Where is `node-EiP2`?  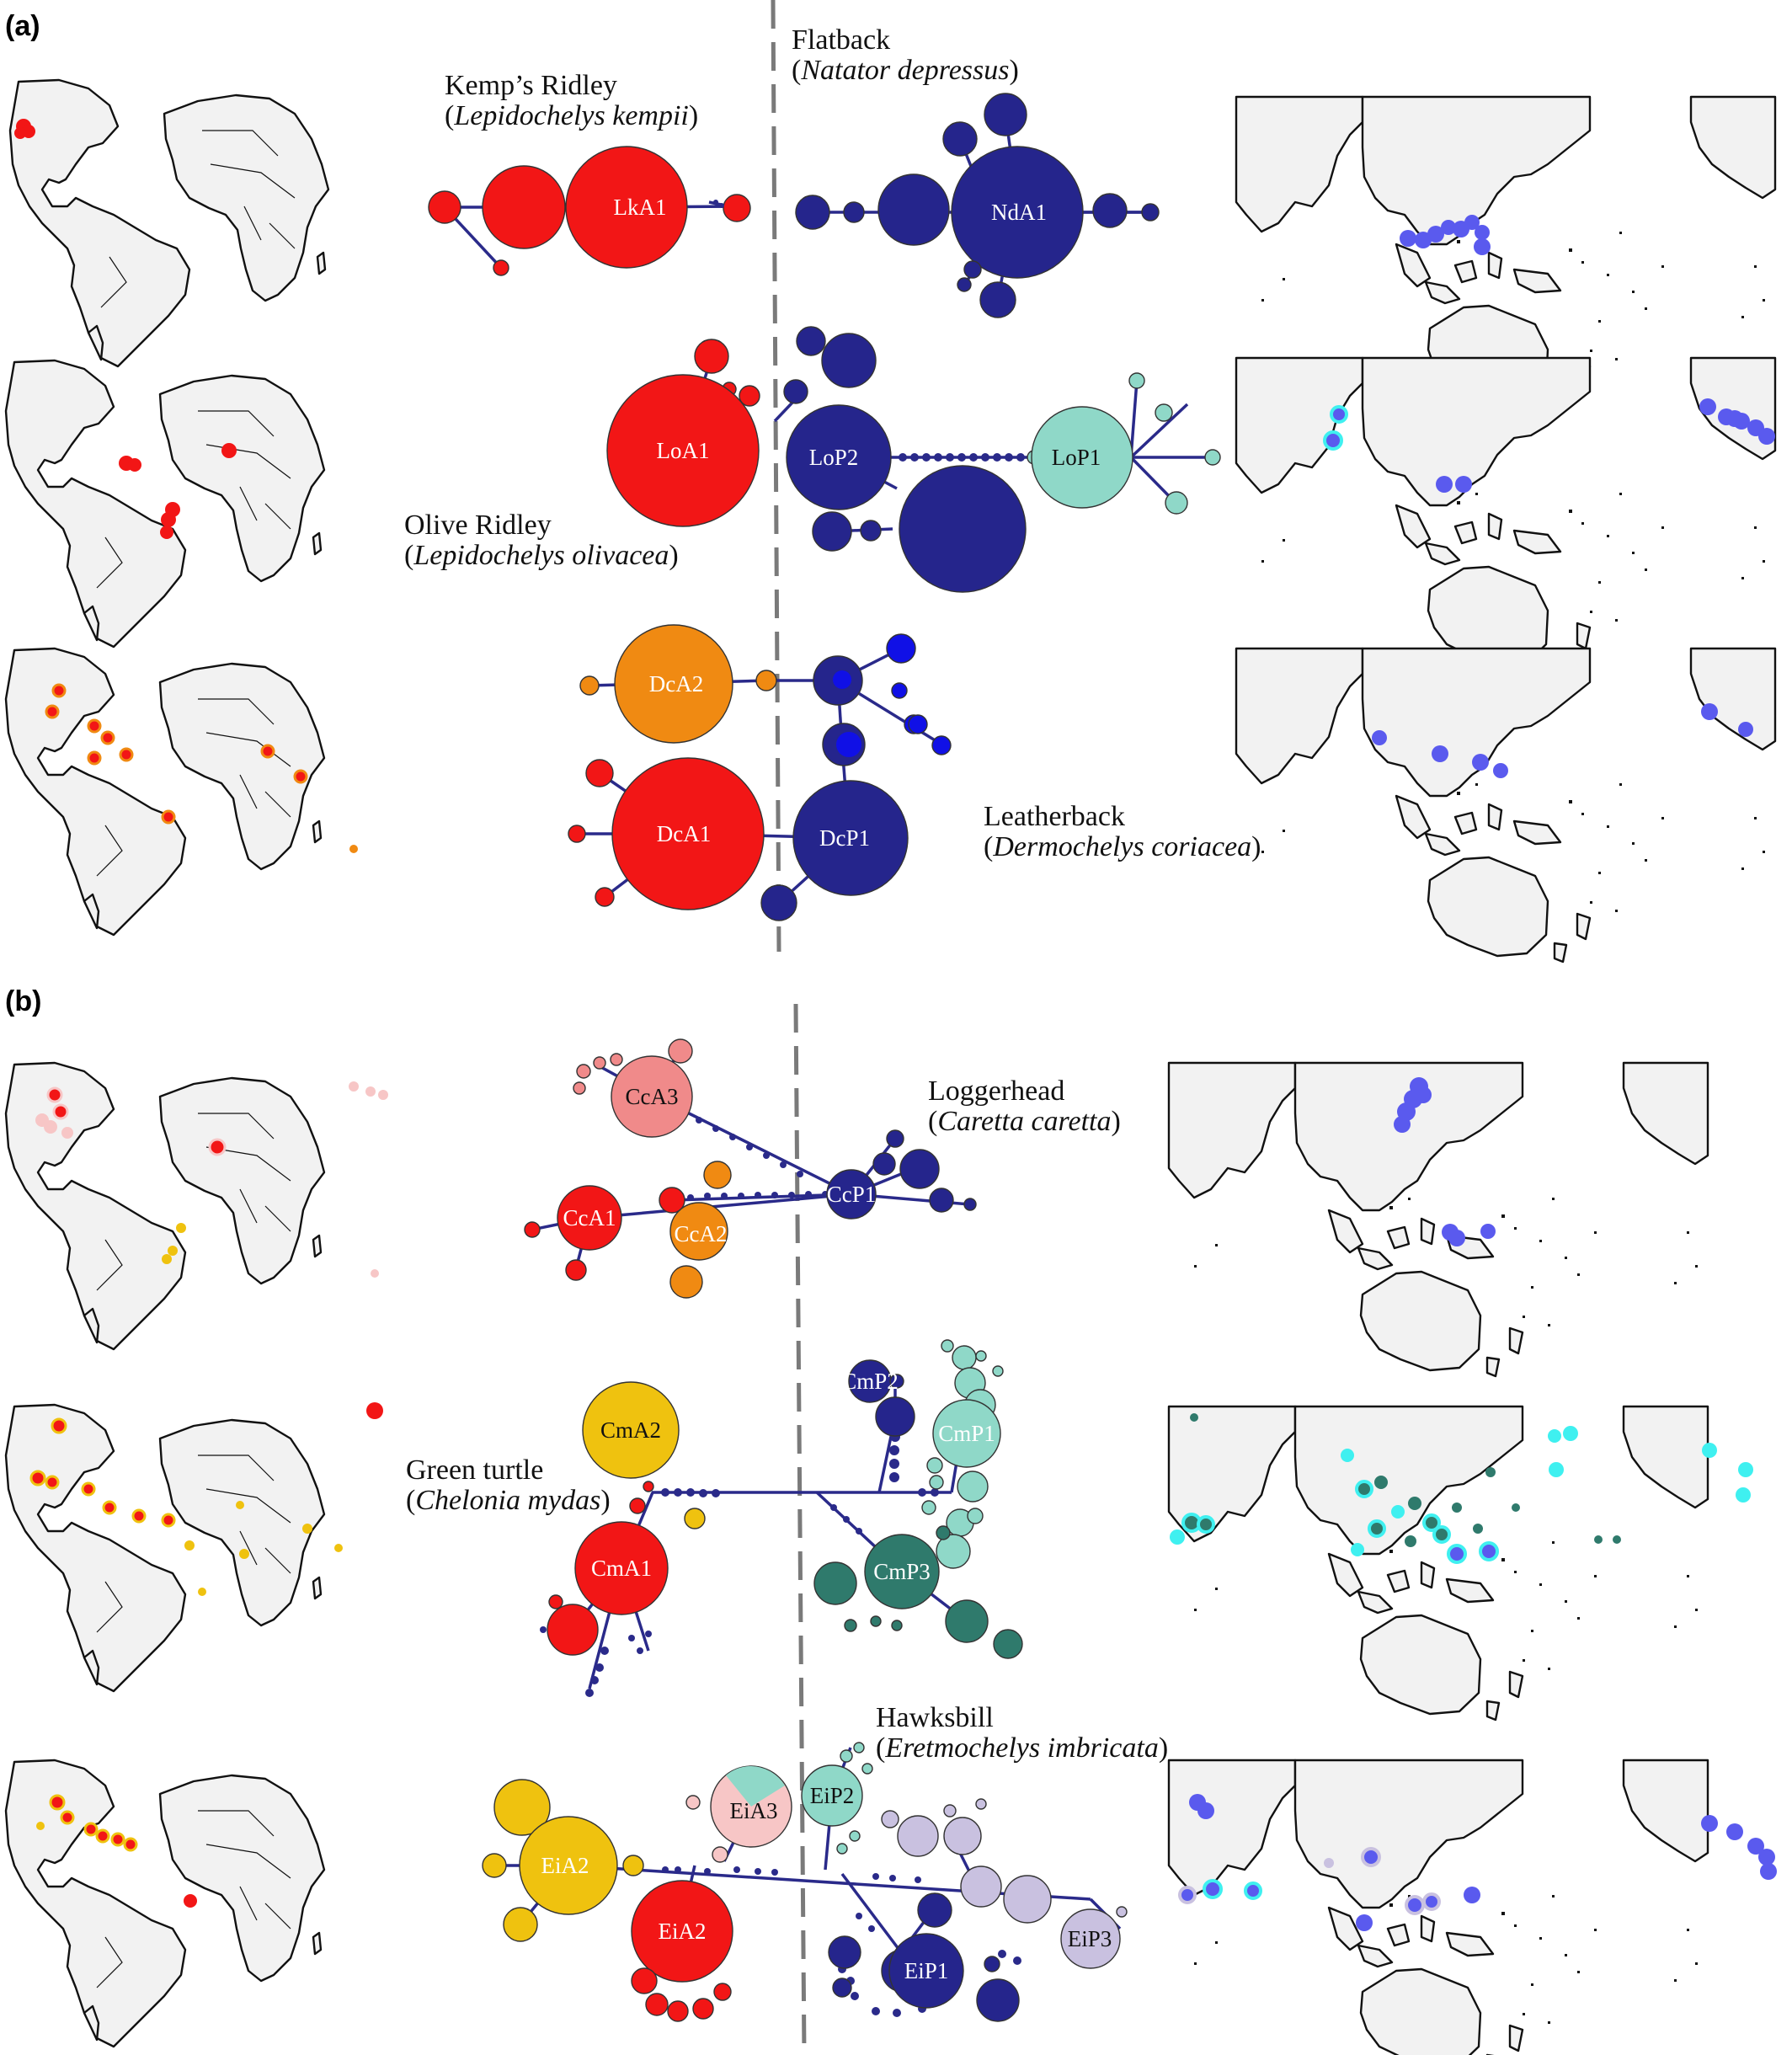
node-EiP2 is located at coordinates (832, 1795).